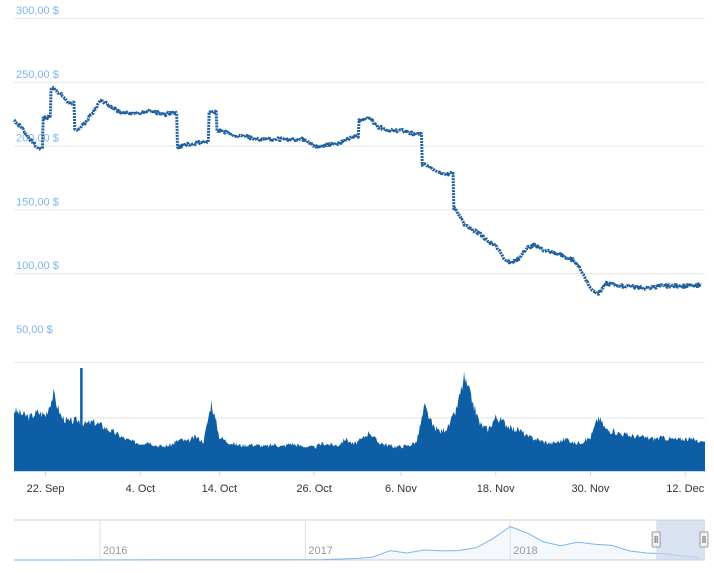 This screenshot has width=714, height=573. I want to click on navigator-handle-left, so click(656, 539).